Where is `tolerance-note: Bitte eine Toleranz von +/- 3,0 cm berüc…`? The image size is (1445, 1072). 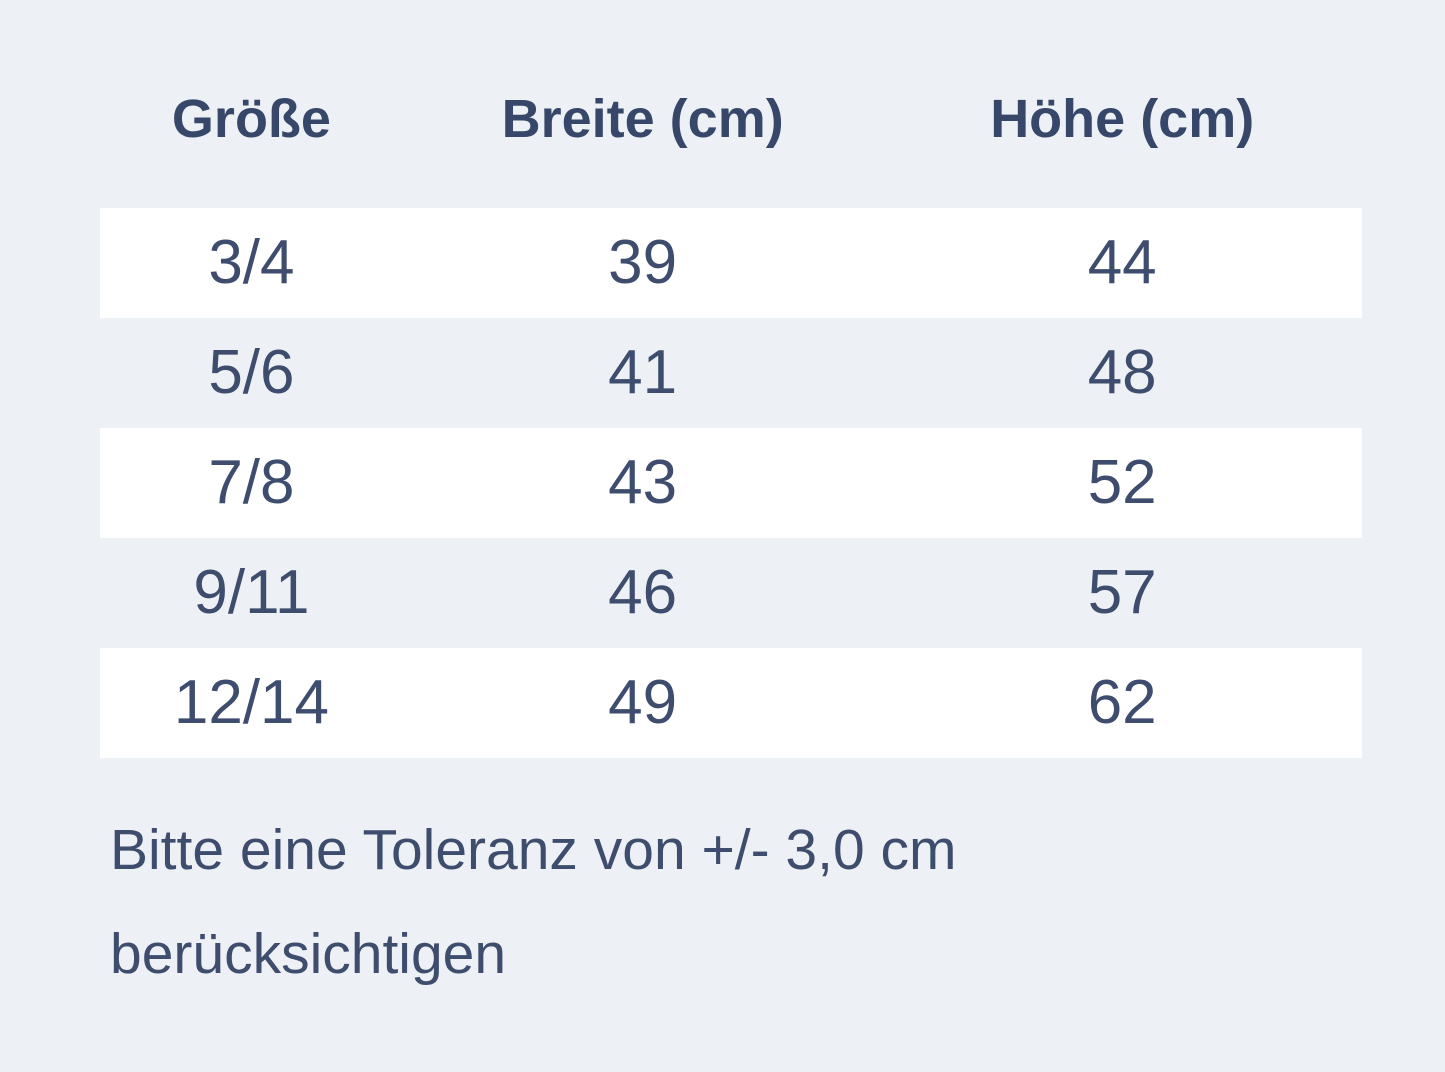 tolerance-note: Bitte eine Toleranz von +/- 3,0 cm berüc… is located at coordinates (533, 902).